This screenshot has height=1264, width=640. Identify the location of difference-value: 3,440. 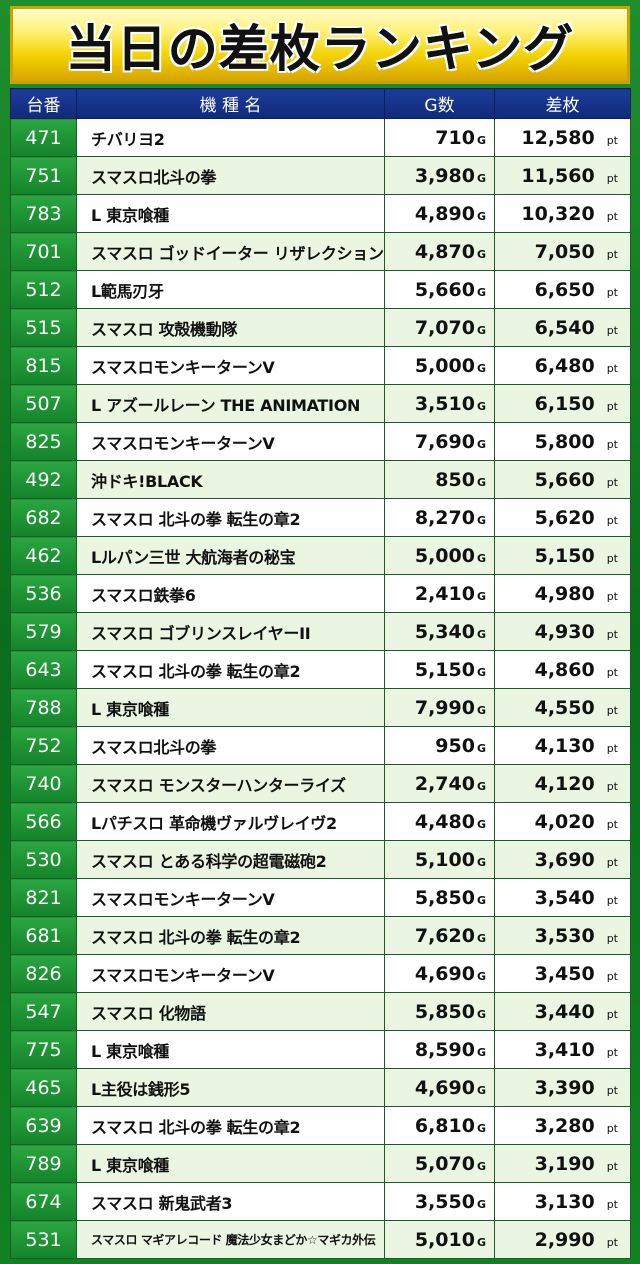
(564, 1011).